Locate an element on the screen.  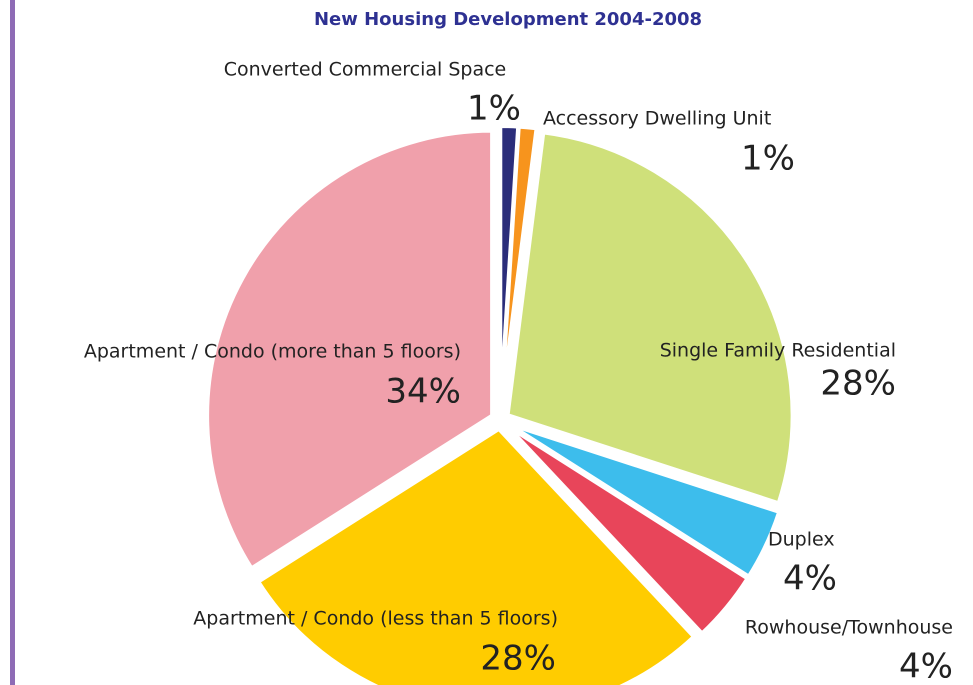
value-label: 34% is located at coordinates (423, 392).